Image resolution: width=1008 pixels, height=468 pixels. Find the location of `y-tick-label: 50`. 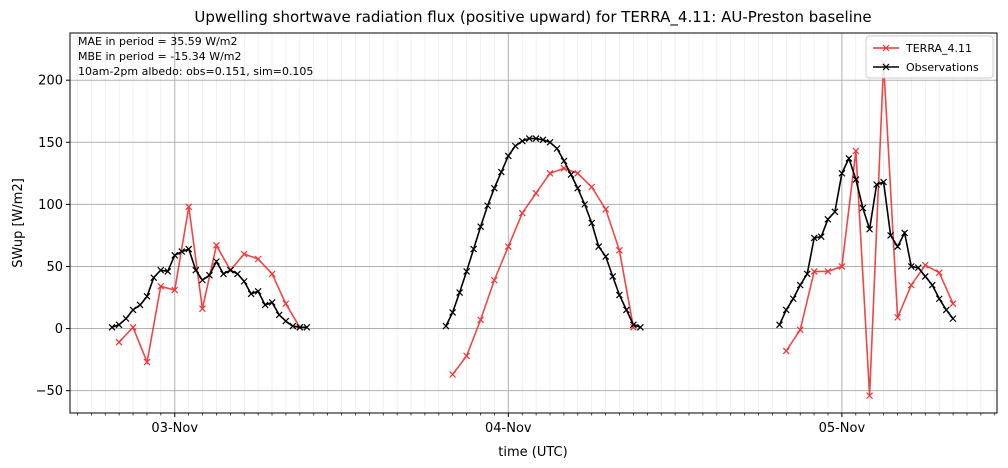

y-tick-label: 50 is located at coordinates (54, 267).